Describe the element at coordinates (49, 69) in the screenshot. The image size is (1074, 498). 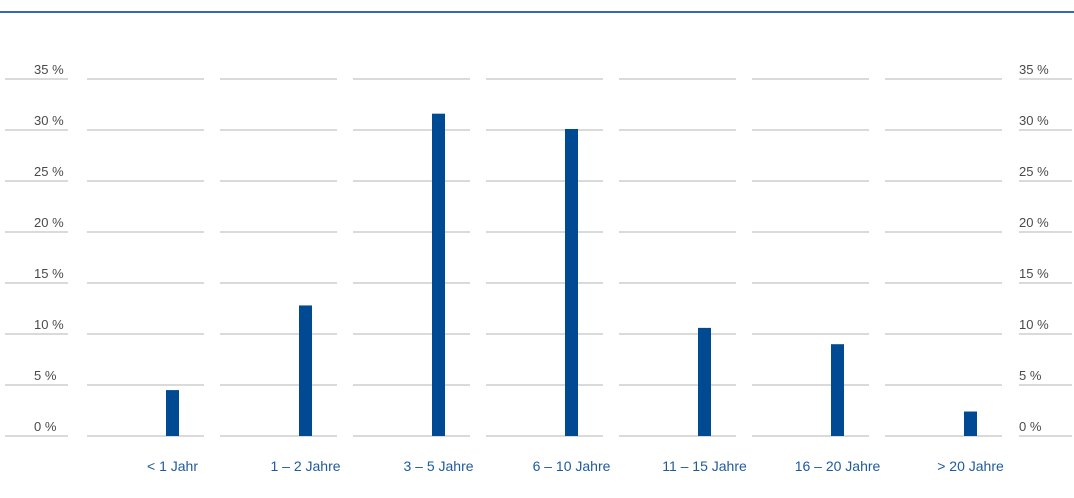
I see `y-tick-label-left: 35 %` at that location.